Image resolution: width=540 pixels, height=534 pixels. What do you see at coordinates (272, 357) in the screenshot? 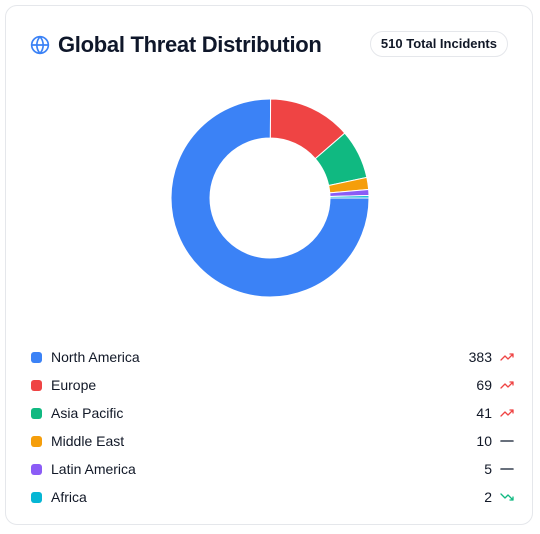
I see `legend-row-north-america: North America 383` at bounding box center [272, 357].